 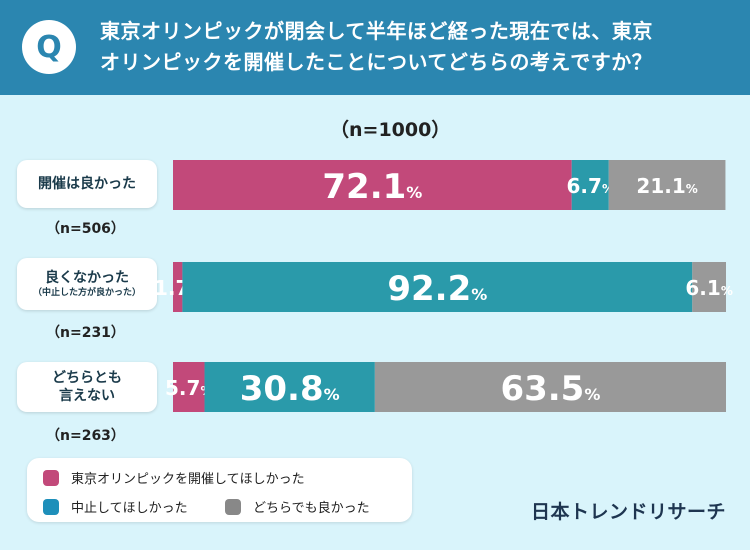 What do you see at coordinates (51, 506) in the screenshot?
I see `legend-swatch-teal` at bounding box center [51, 506].